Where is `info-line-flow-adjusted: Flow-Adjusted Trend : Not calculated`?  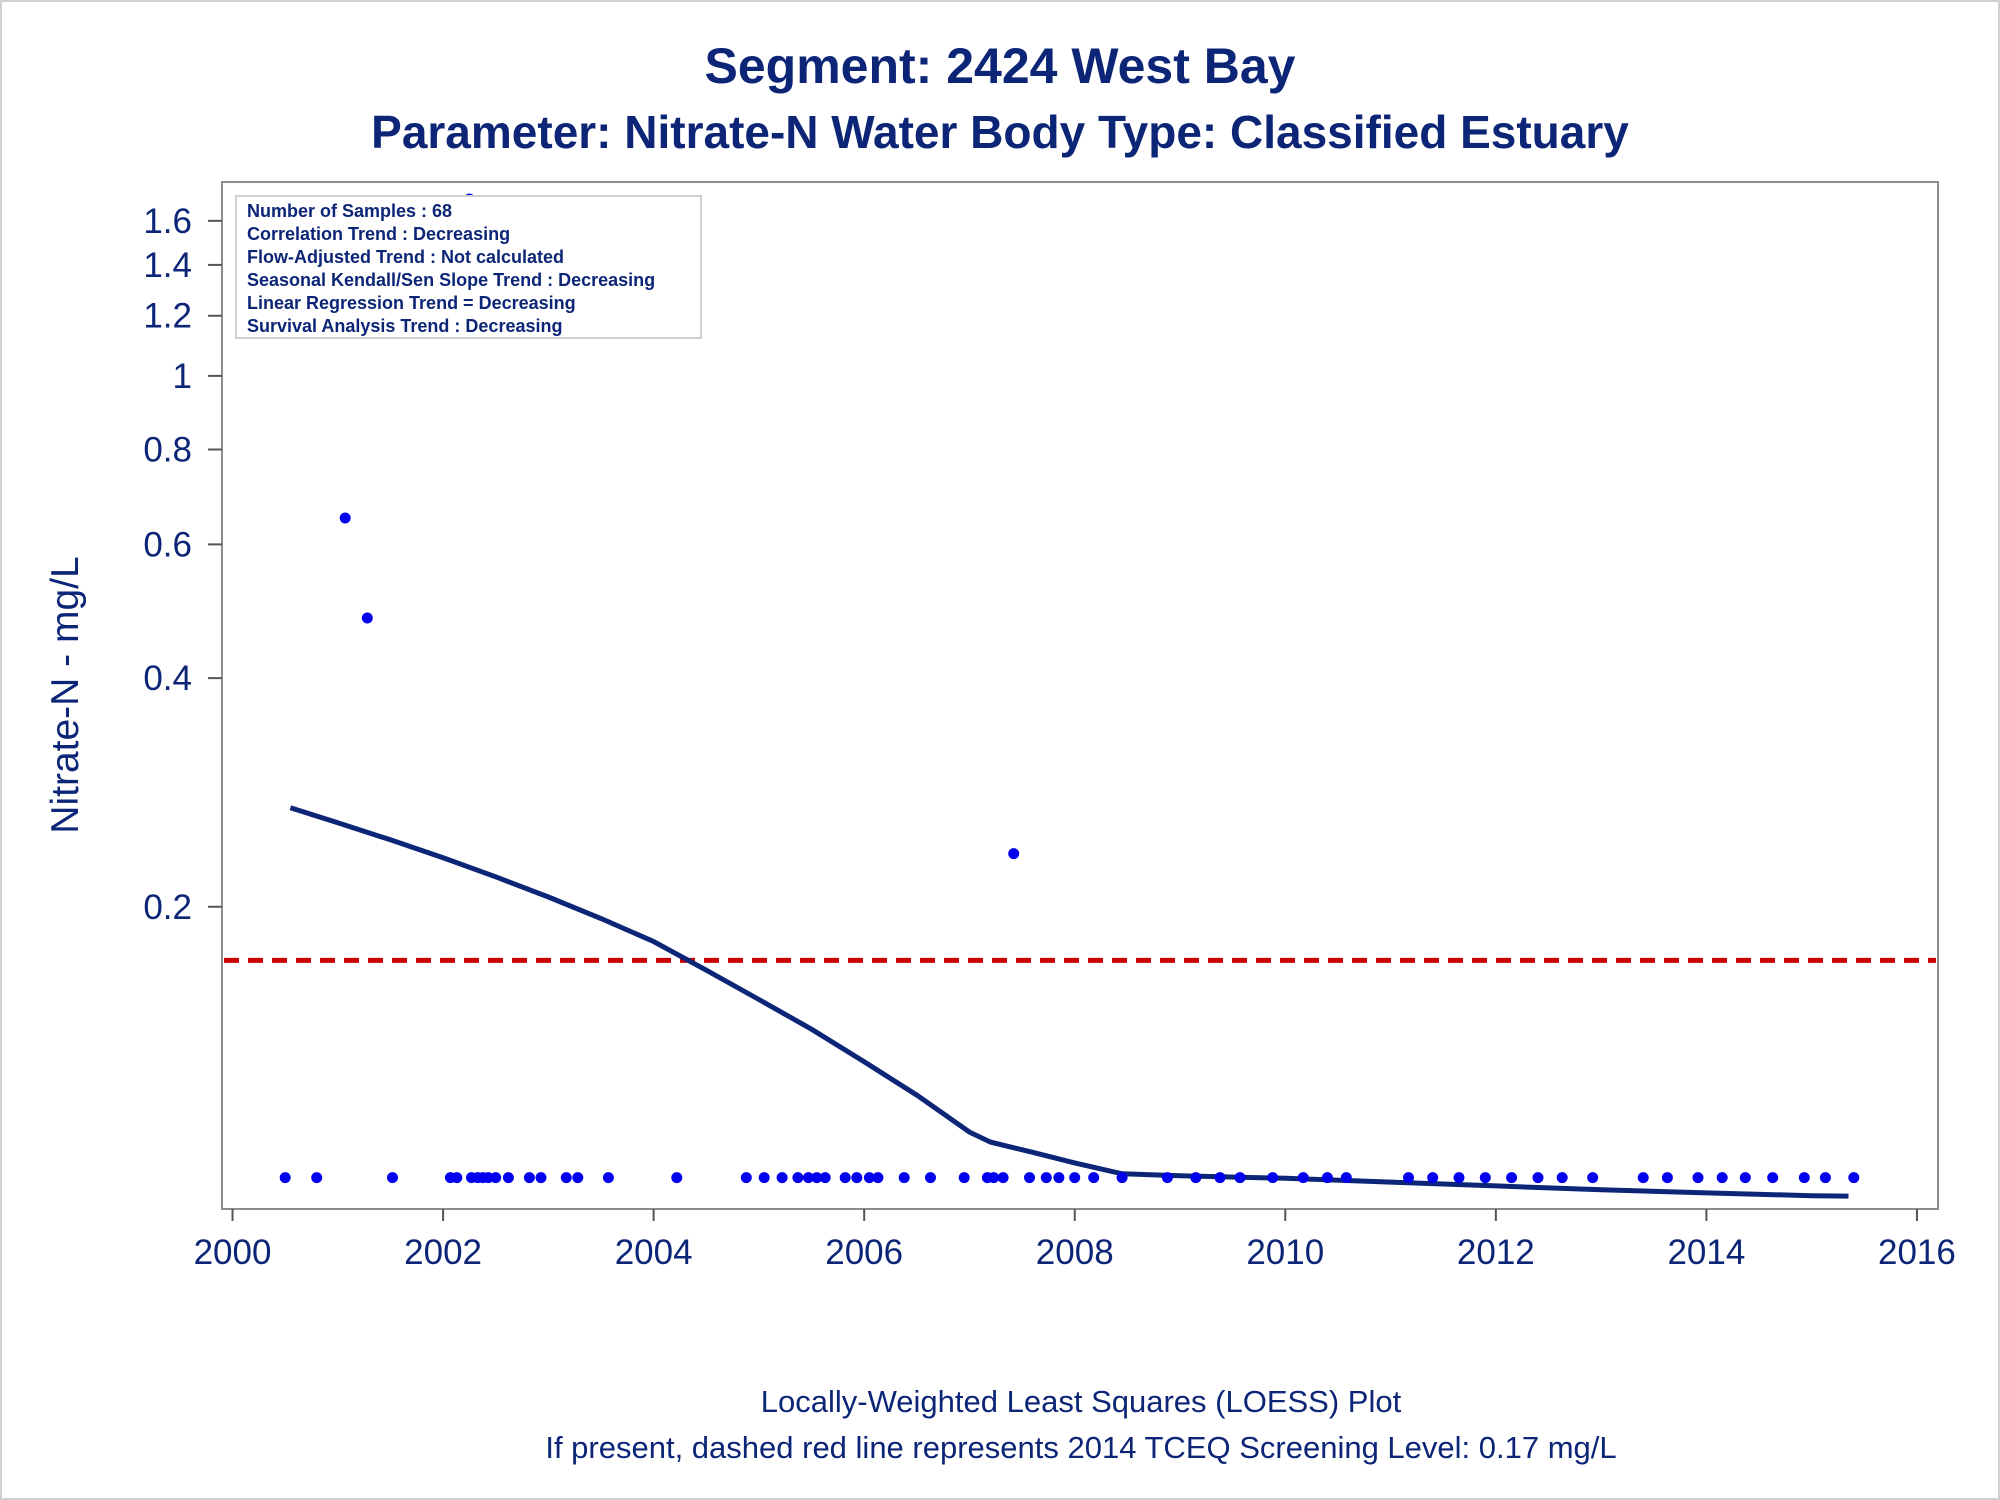 info-line-flow-adjusted: Flow-Adjusted Trend : Not calculated is located at coordinates (405, 257).